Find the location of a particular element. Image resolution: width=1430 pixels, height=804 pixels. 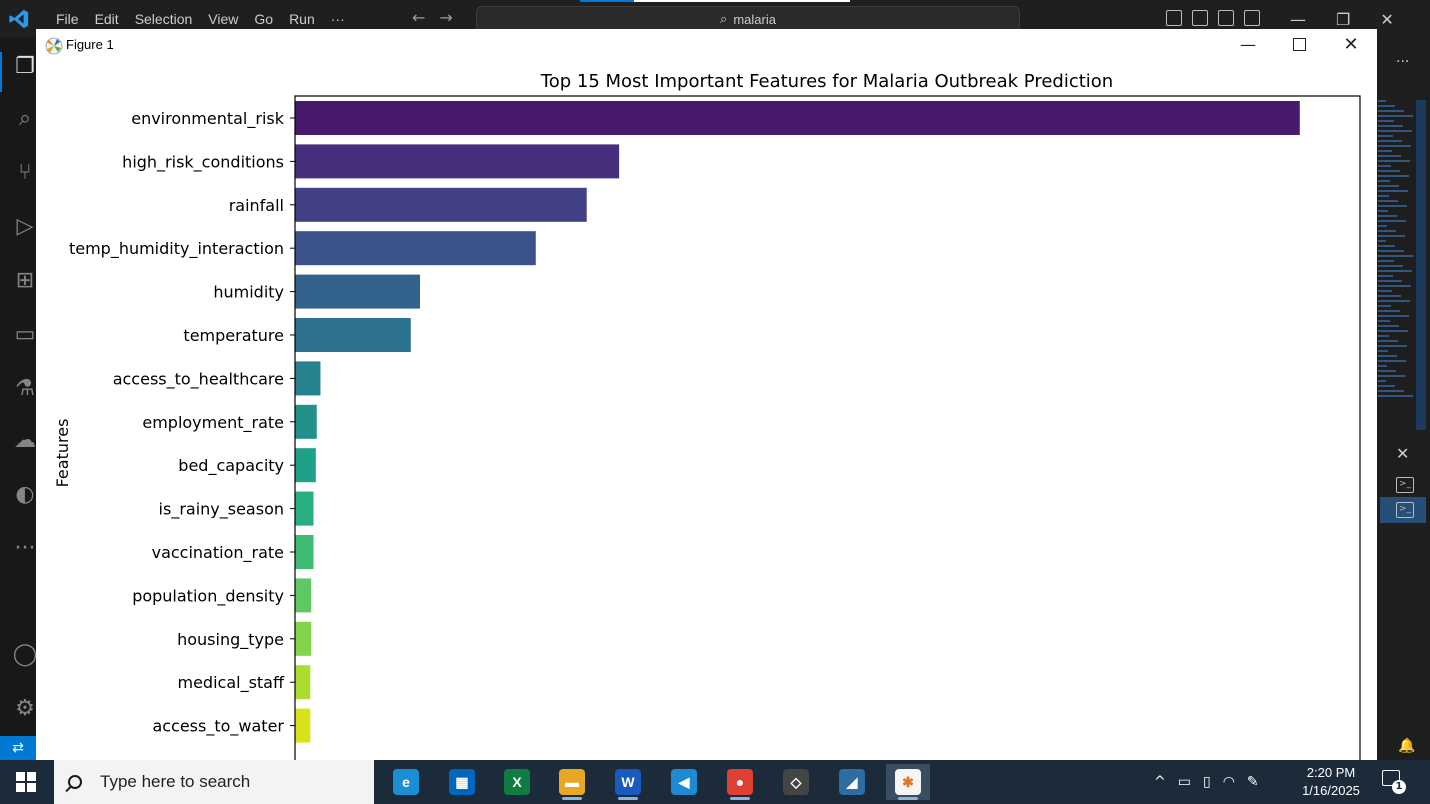

y-tick-label: bed_capacity is located at coordinates (231, 466).